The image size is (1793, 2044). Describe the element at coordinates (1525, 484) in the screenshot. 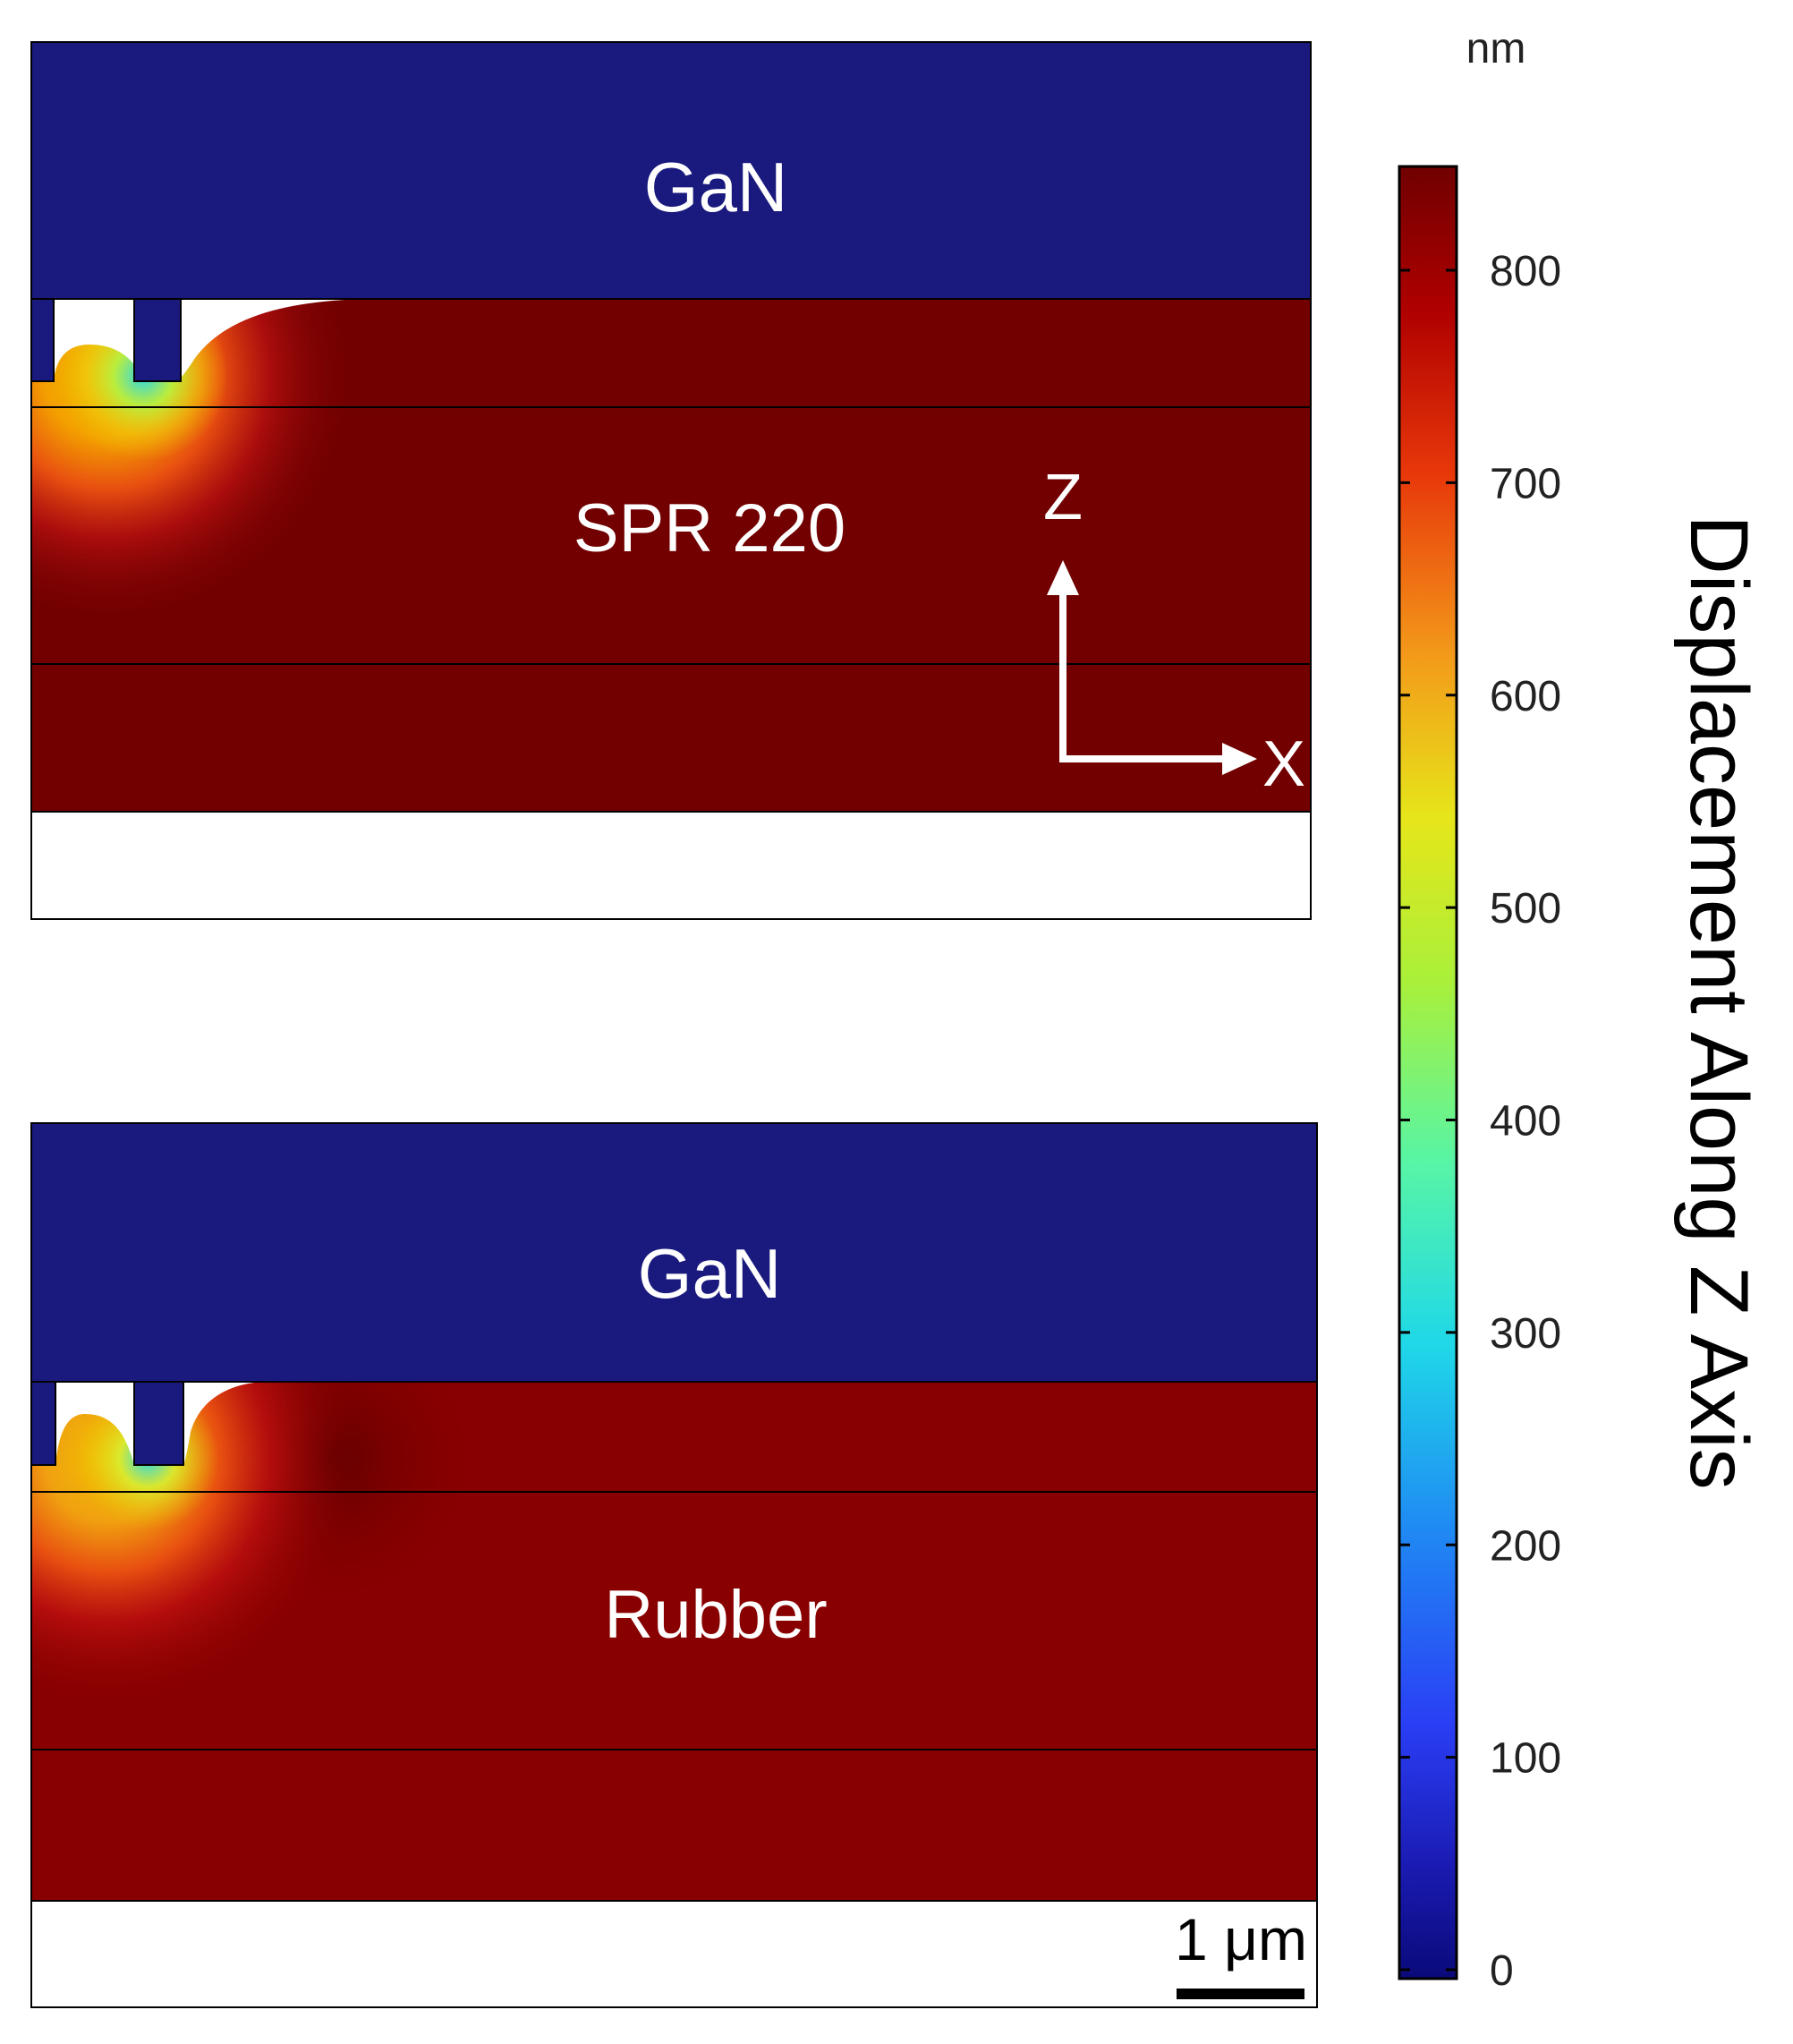

I see `colorbar-tick-label: 700` at that location.